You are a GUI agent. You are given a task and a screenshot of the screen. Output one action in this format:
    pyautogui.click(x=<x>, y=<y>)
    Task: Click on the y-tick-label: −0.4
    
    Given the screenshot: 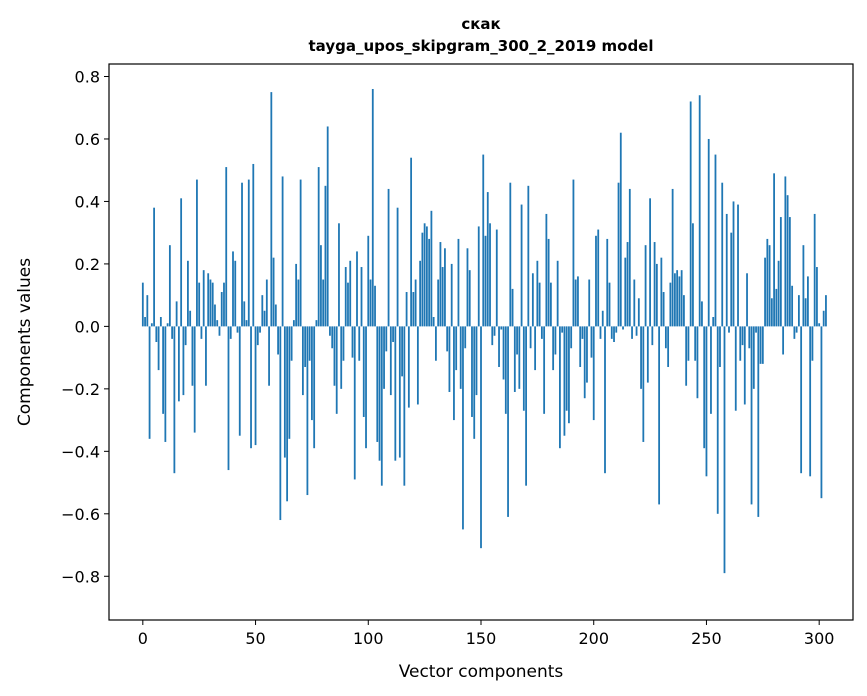 What is the action you would take?
    pyautogui.click(x=80, y=451)
    